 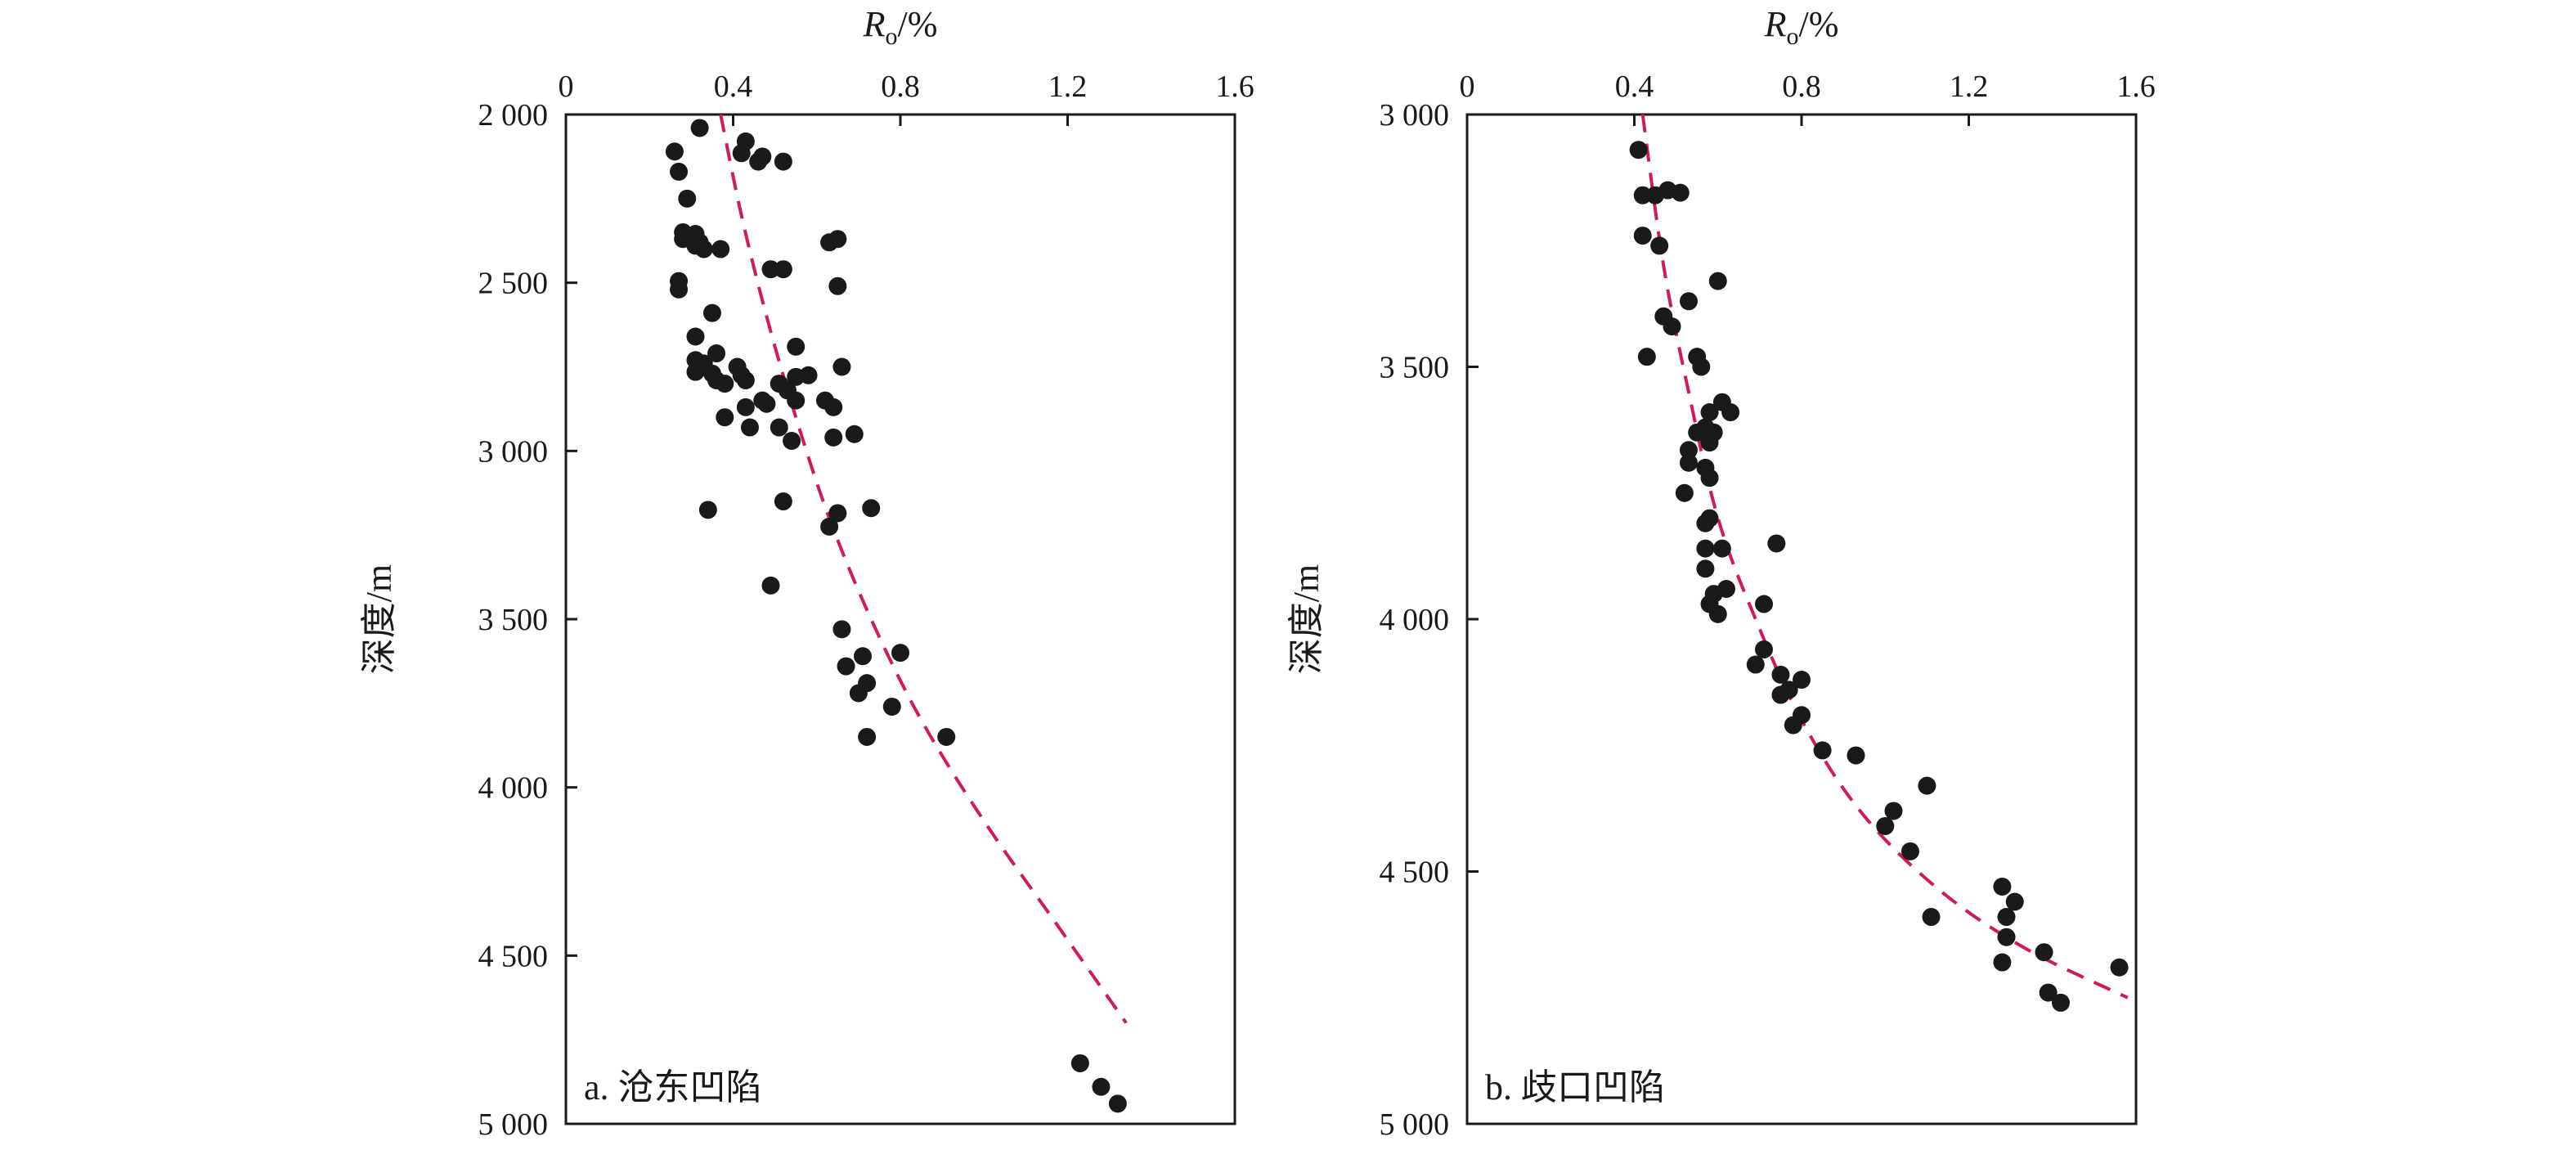 I want to click on panel-b-label: b. 歧口凹陷, so click(x=1575, y=1087).